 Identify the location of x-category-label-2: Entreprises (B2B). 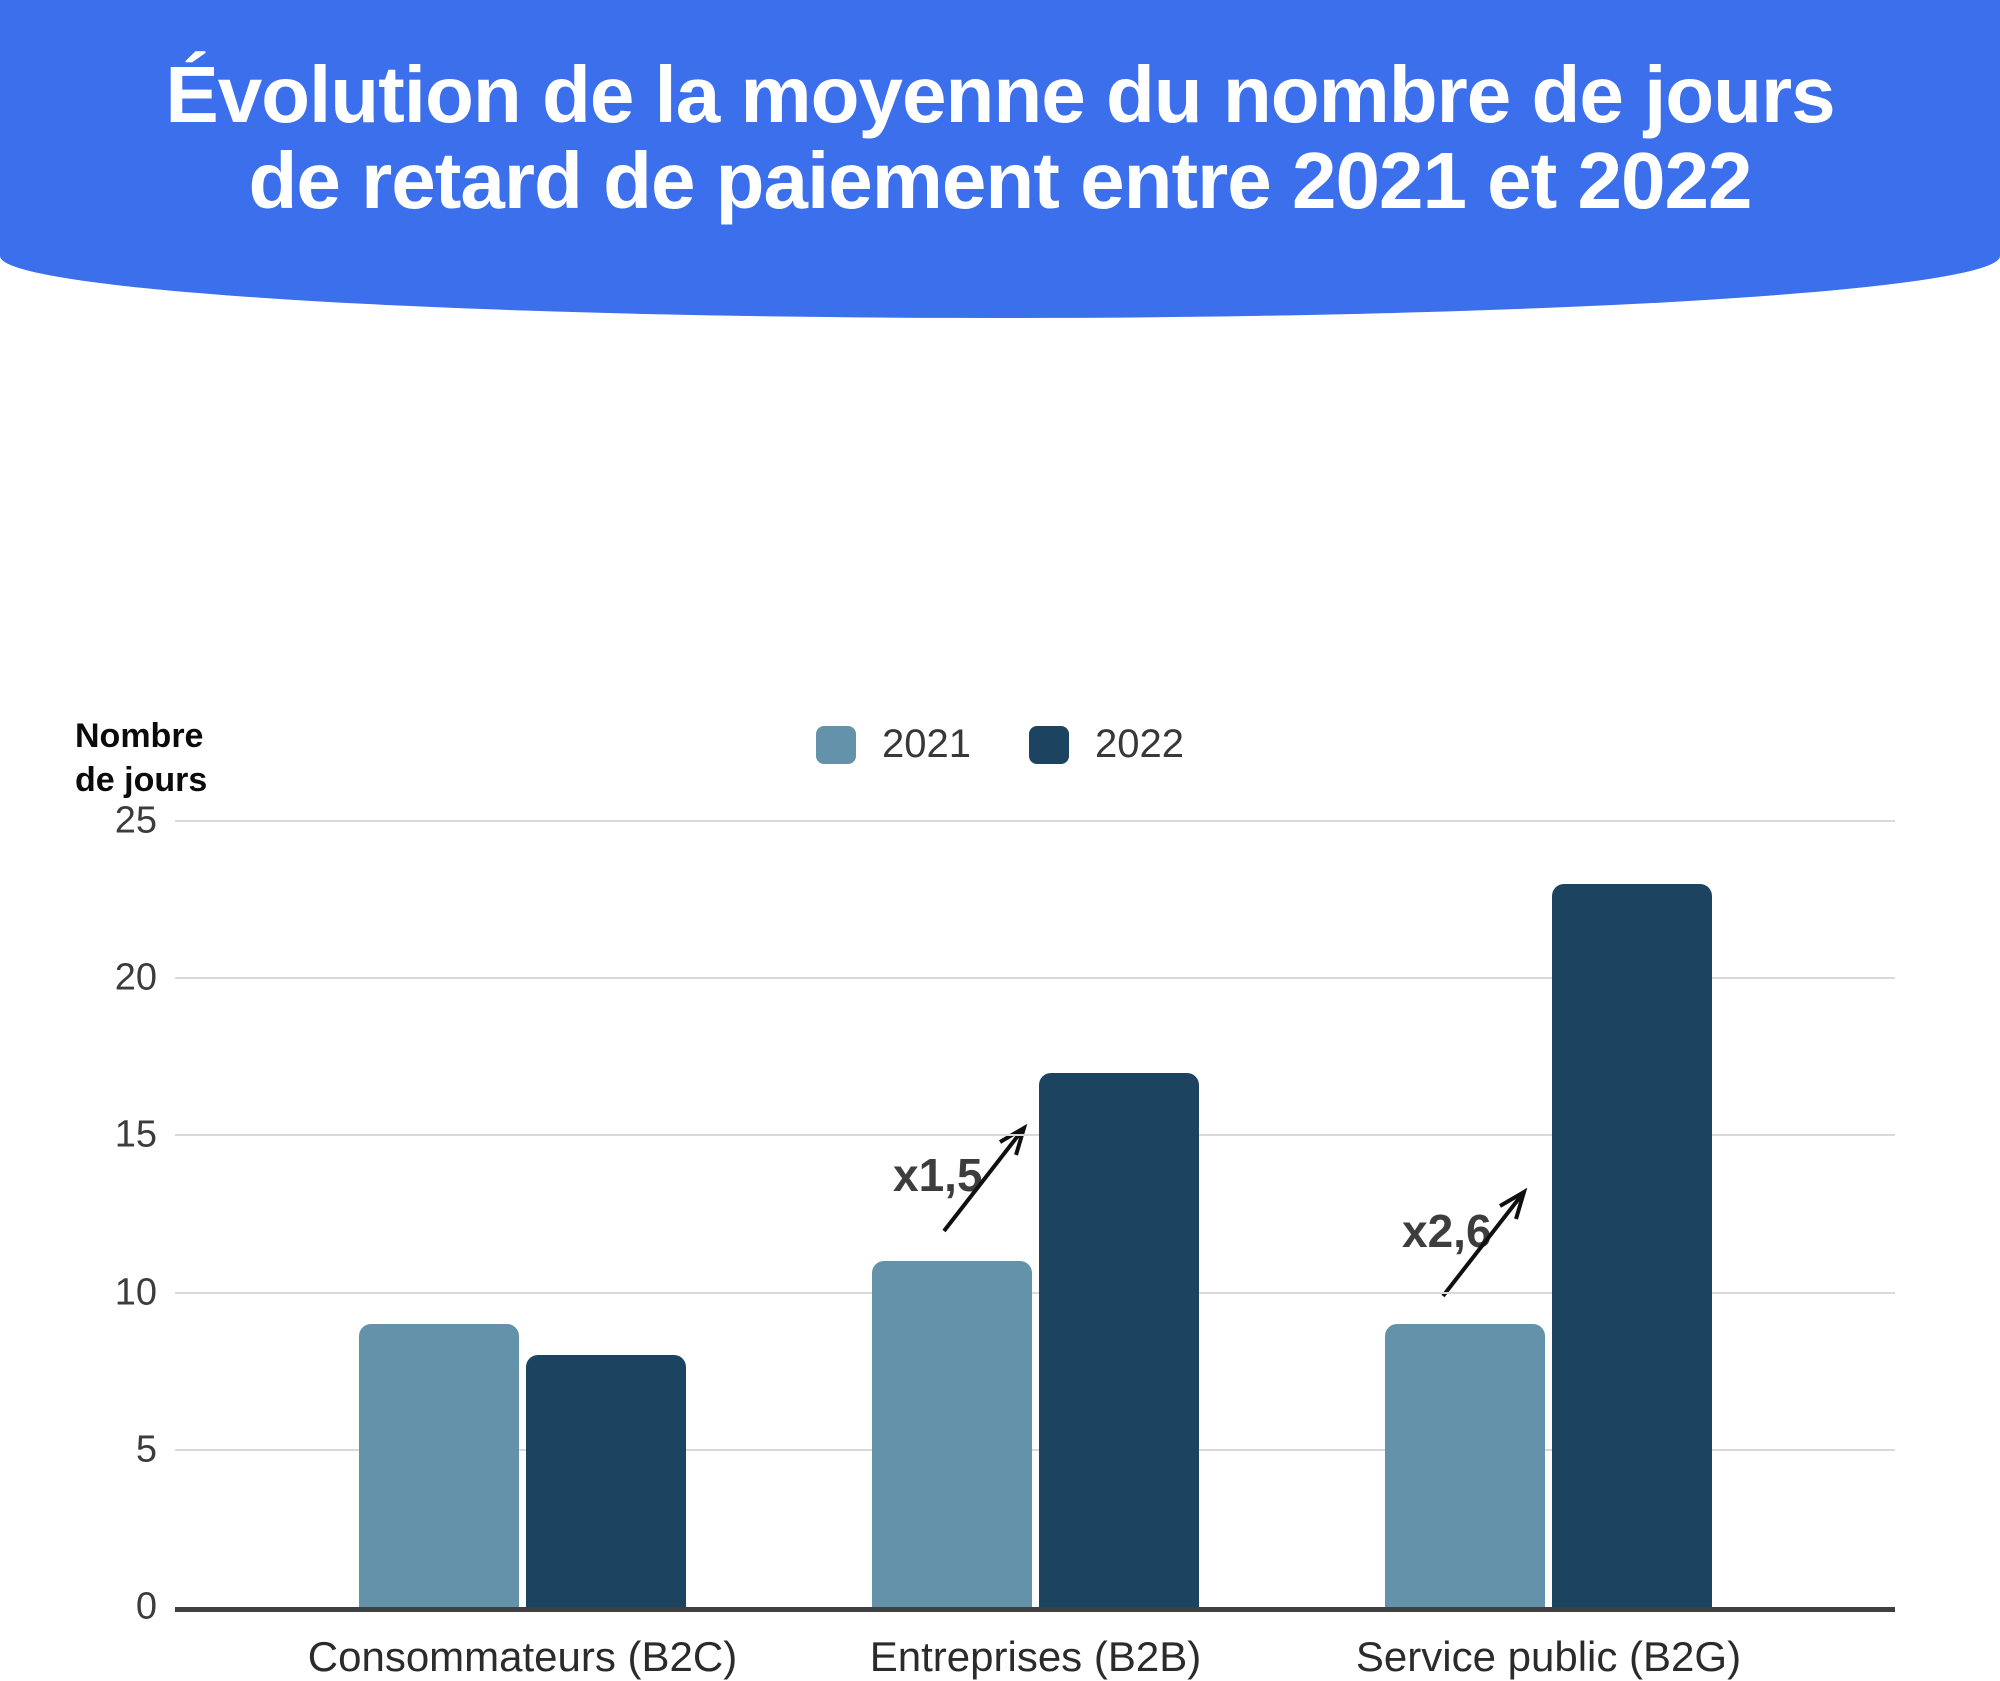
(1035, 1656).